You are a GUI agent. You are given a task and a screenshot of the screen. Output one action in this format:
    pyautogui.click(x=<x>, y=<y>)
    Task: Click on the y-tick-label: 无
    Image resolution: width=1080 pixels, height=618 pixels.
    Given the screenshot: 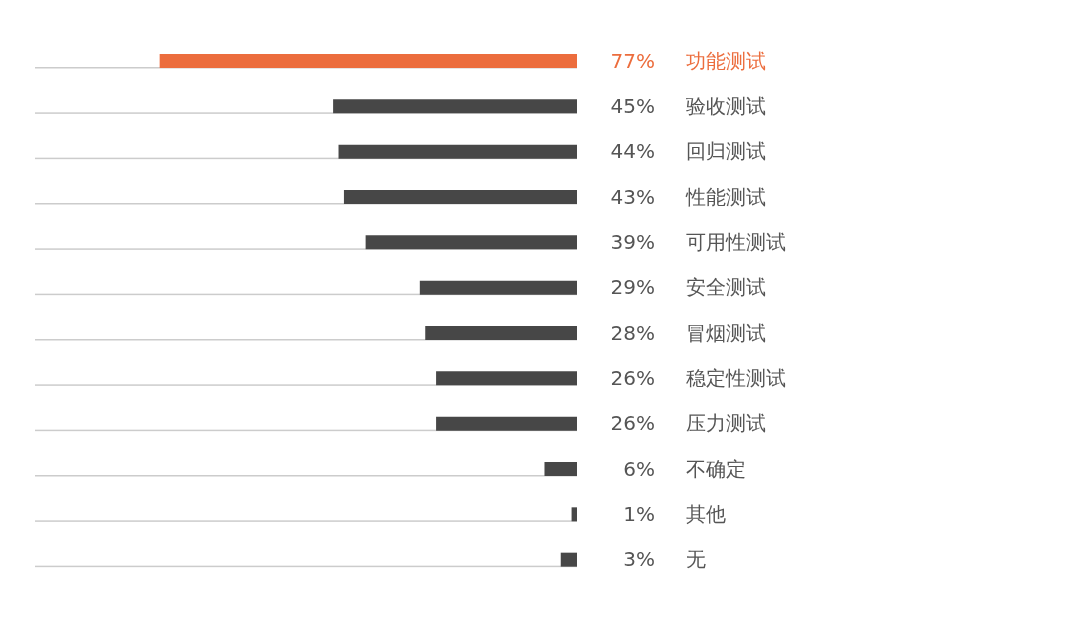 What is the action you would take?
    pyautogui.click(x=696, y=559)
    